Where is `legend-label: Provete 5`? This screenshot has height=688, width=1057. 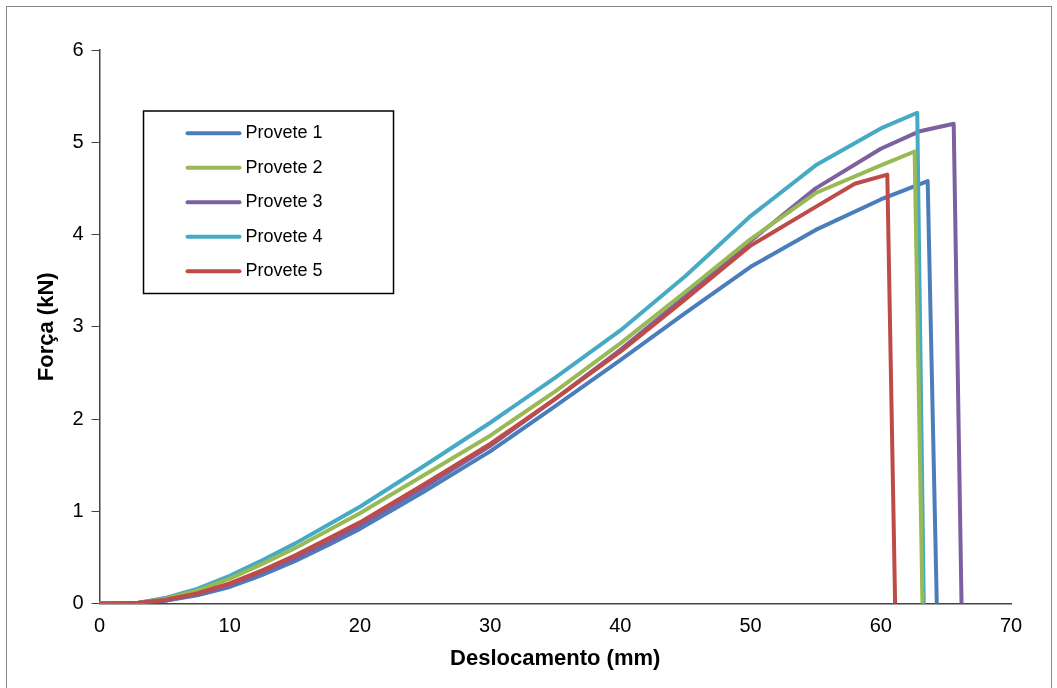
legend-label: Provete 5 is located at coordinates (284, 270).